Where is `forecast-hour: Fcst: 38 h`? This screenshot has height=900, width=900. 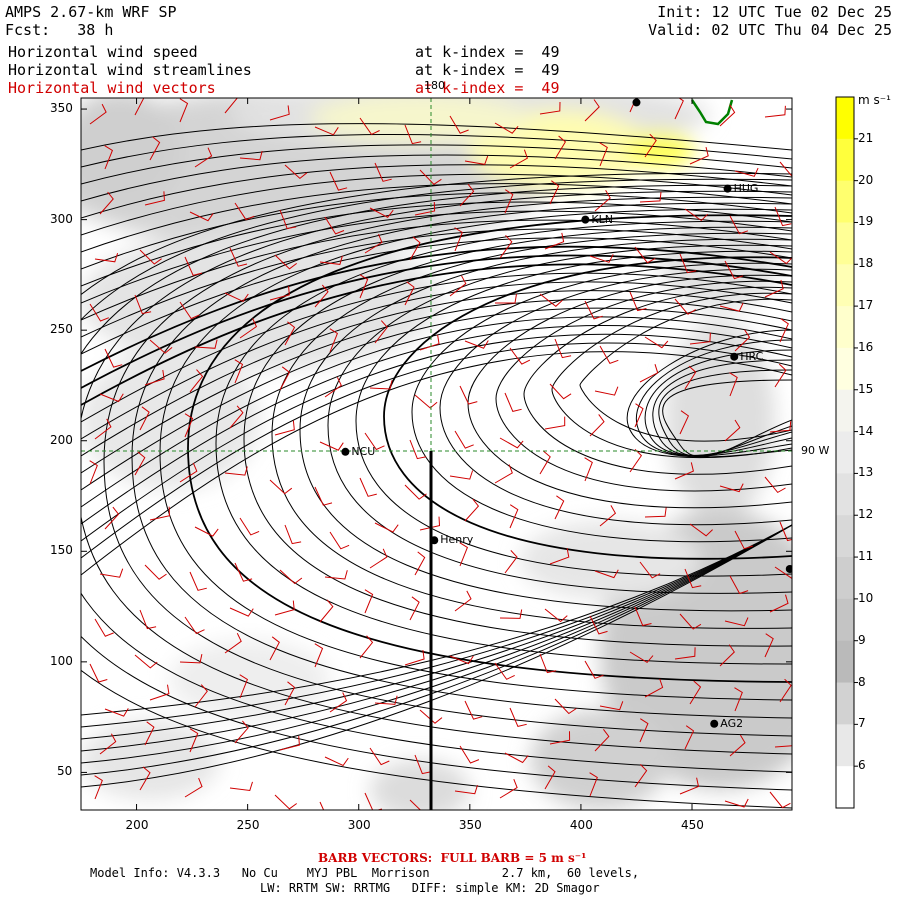 forecast-hour: Fcst: 38 h is located at coordinates (59, 30).